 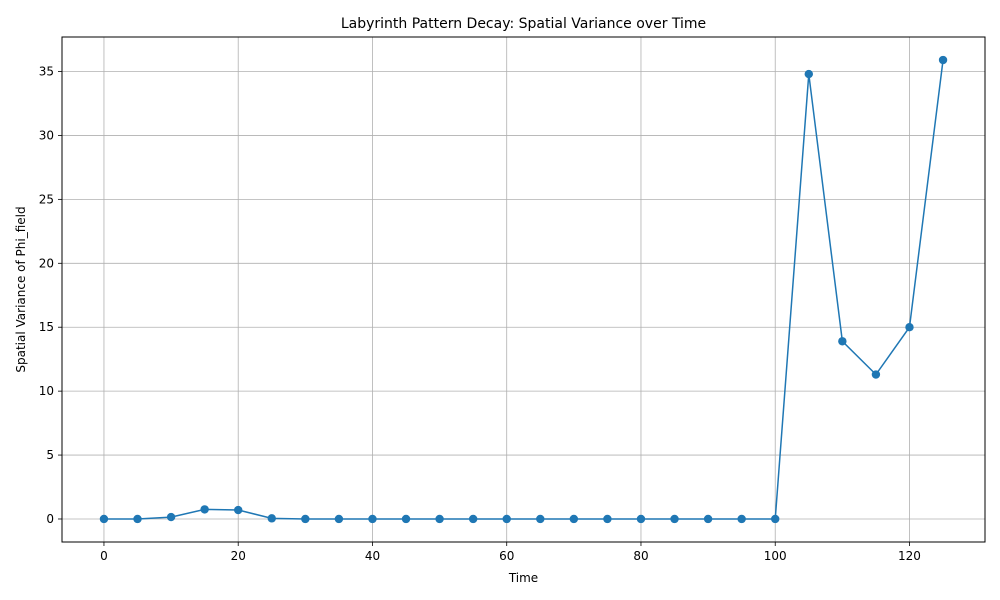 What do you see at coordinates (46, 72) in the screenshot?
I see `y-tick-label: 35` at bounding box center [46, 72].